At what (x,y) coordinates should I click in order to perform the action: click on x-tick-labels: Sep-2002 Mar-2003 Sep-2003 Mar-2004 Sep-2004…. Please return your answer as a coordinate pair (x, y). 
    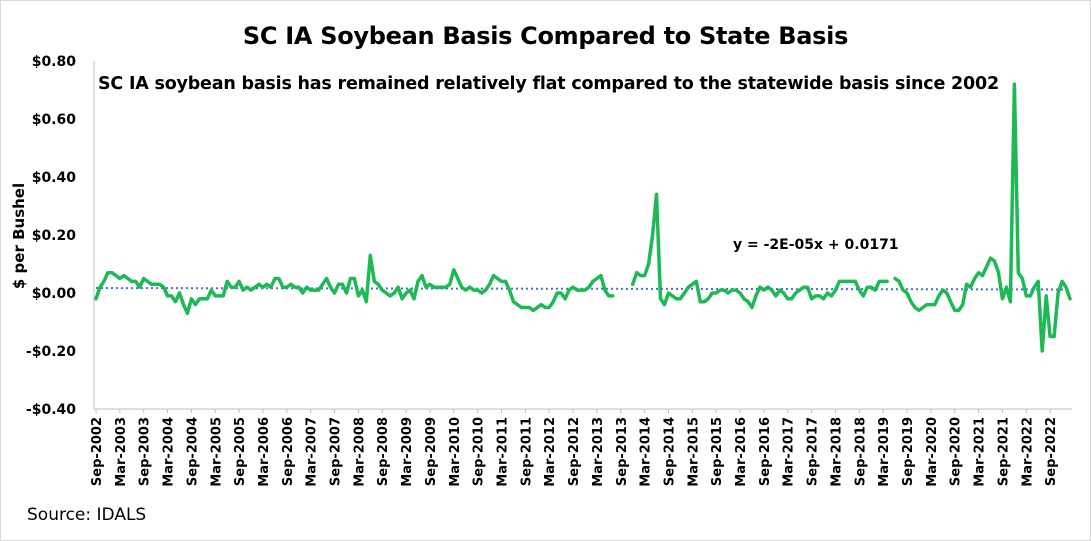
    Looking at the image, I should click on (574, 448).